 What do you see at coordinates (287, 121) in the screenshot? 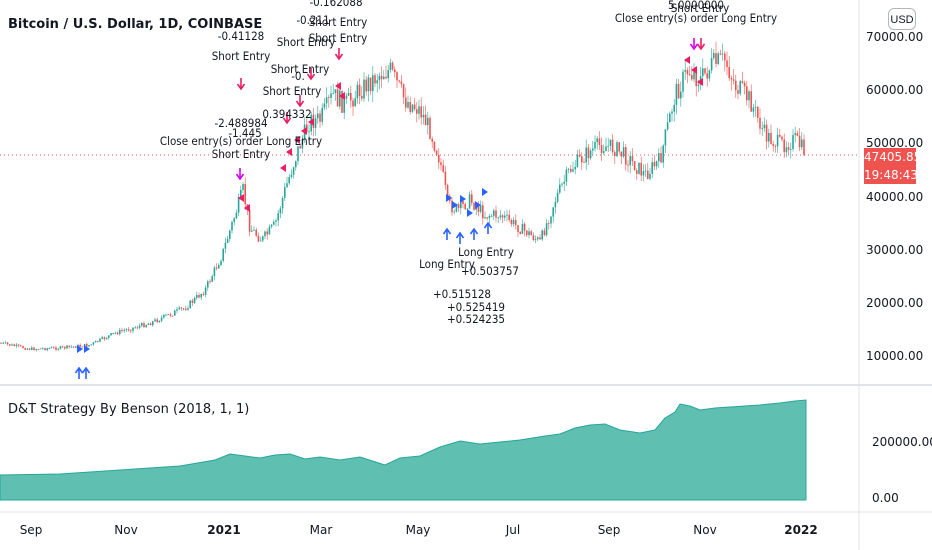
I see `short-signal-arrow` at bounding box center [287, 121].